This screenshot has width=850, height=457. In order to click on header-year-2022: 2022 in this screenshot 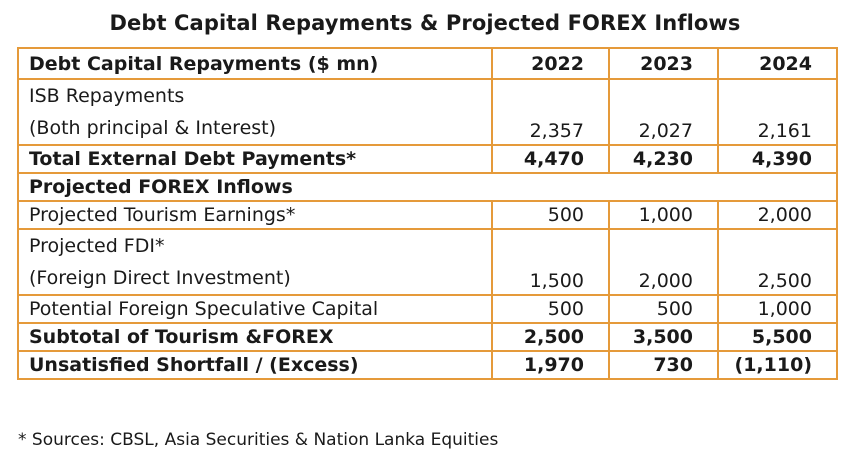, I will do `click(550, 63)`.